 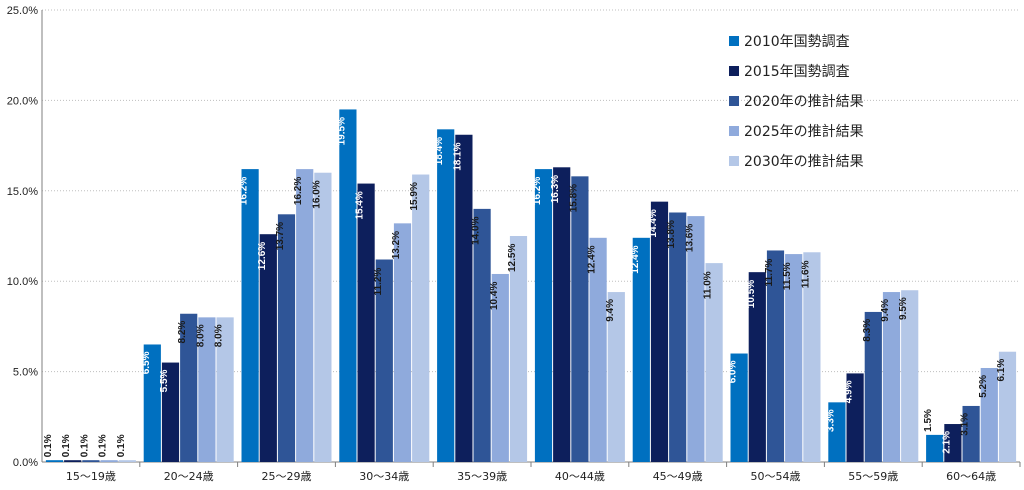 I want to click on x-tick-label: 60〜64歳, so click(x=971, y=476).